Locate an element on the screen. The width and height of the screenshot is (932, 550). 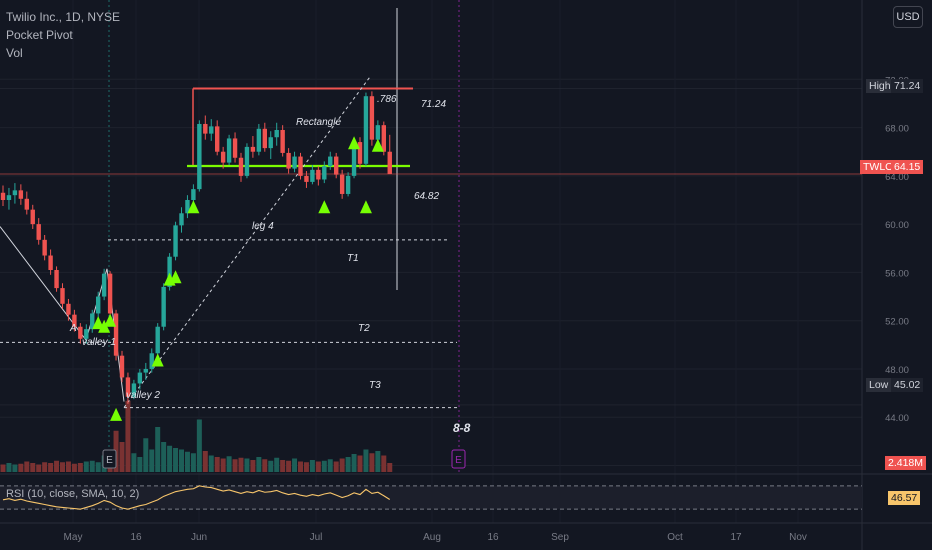
x-tick-label: Nov is located at coordinates (798, 537).